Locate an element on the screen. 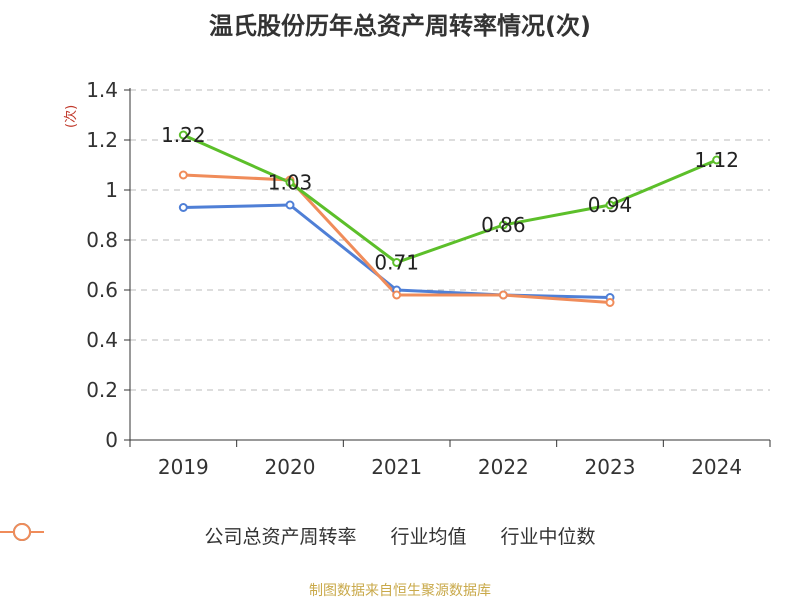 This screenshot has width=800, height=600. series-line-company is located at coordinates (450, 198).